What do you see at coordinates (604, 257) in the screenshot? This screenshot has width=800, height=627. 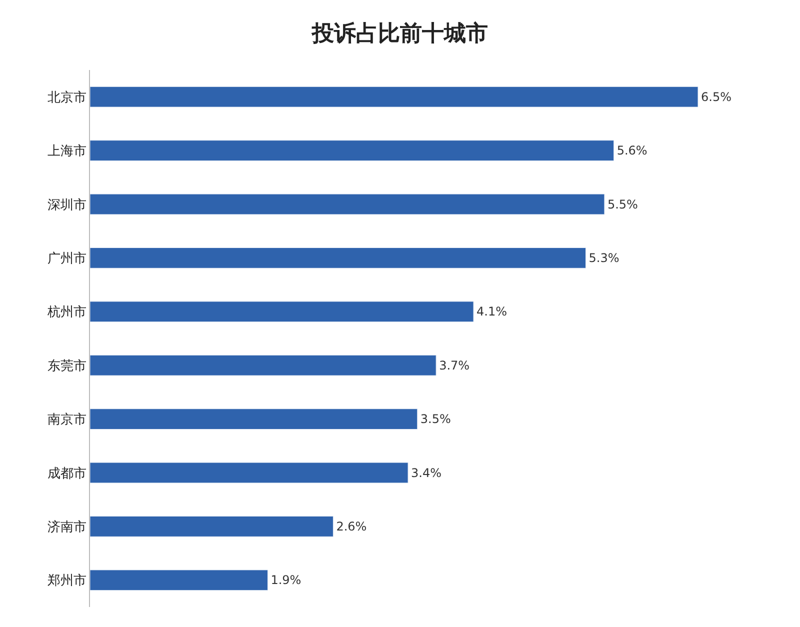 I see `data-label: 5.3%` at bounding box center [604, 257].